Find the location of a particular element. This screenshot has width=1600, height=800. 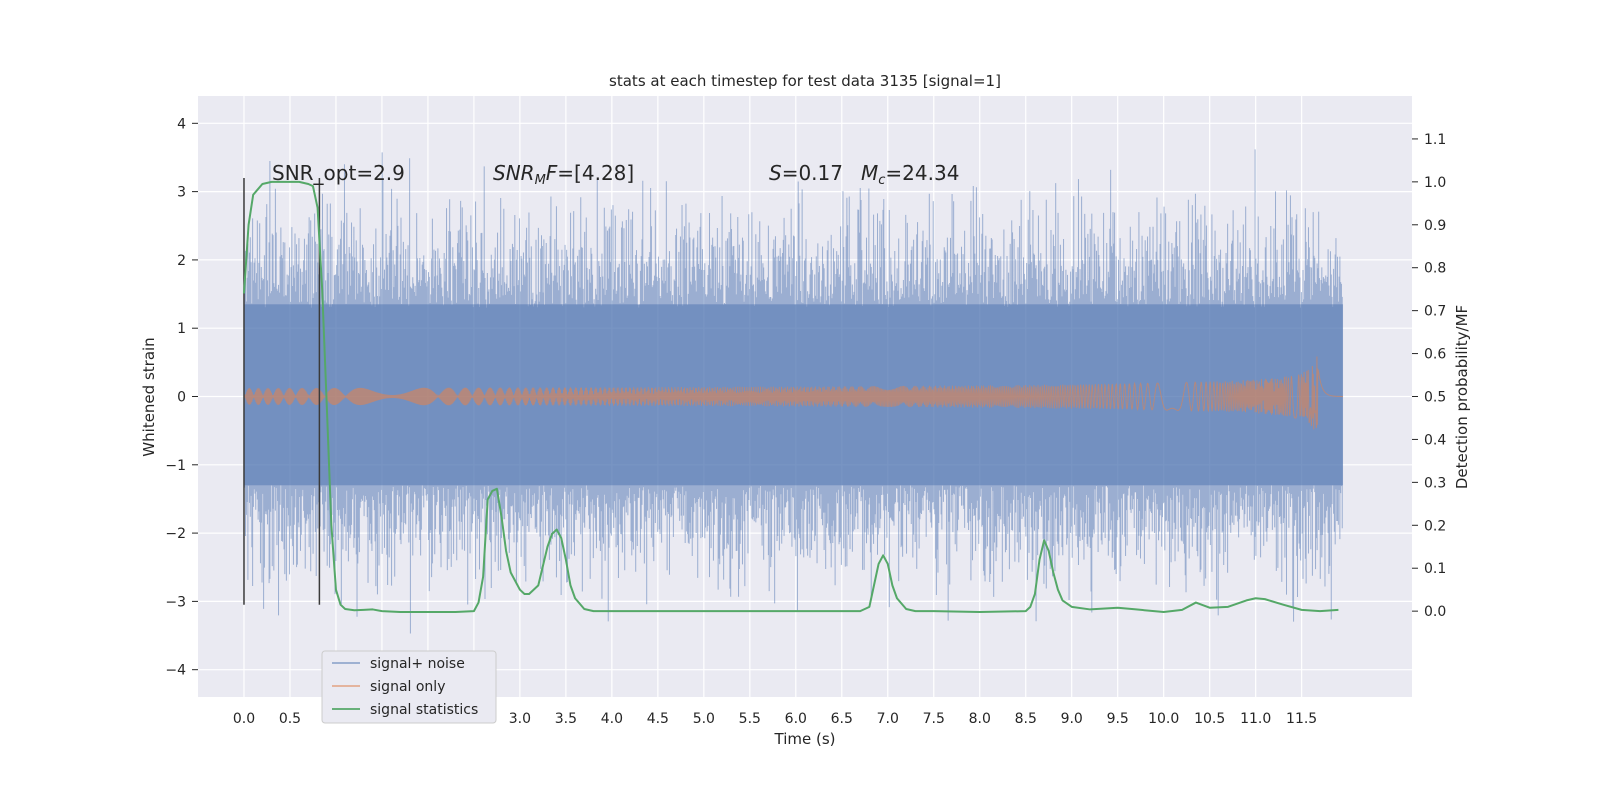

y2-tick-label: 0.3 is located at coordinates (1435, 483).